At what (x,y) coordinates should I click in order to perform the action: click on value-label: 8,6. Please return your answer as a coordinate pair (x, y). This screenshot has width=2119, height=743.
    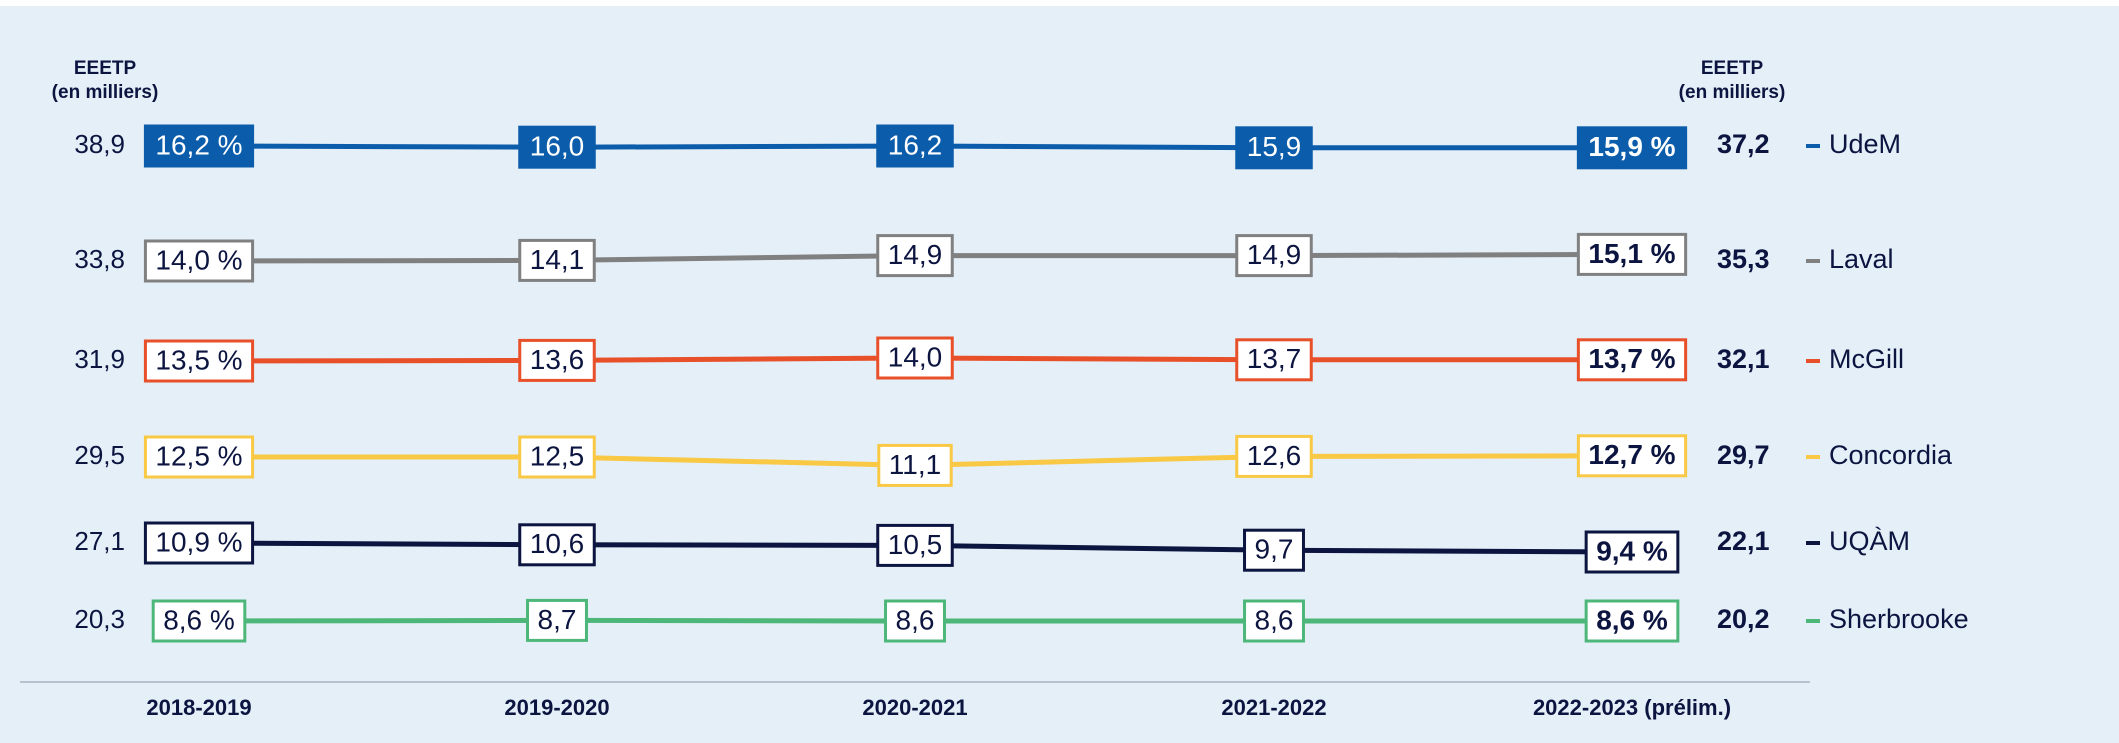
    Looking at the image, I should click on (1274, 619).